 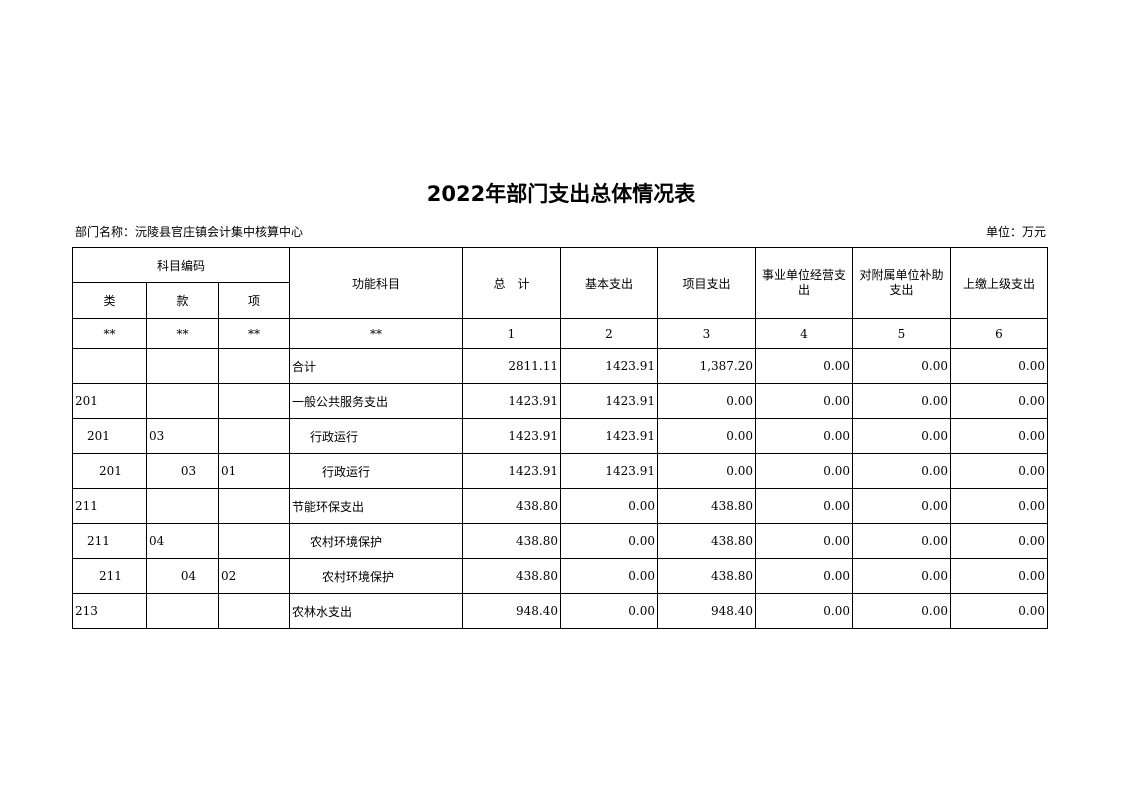 I want to click on cell-total: 948.40, so click(x=511, y=611).